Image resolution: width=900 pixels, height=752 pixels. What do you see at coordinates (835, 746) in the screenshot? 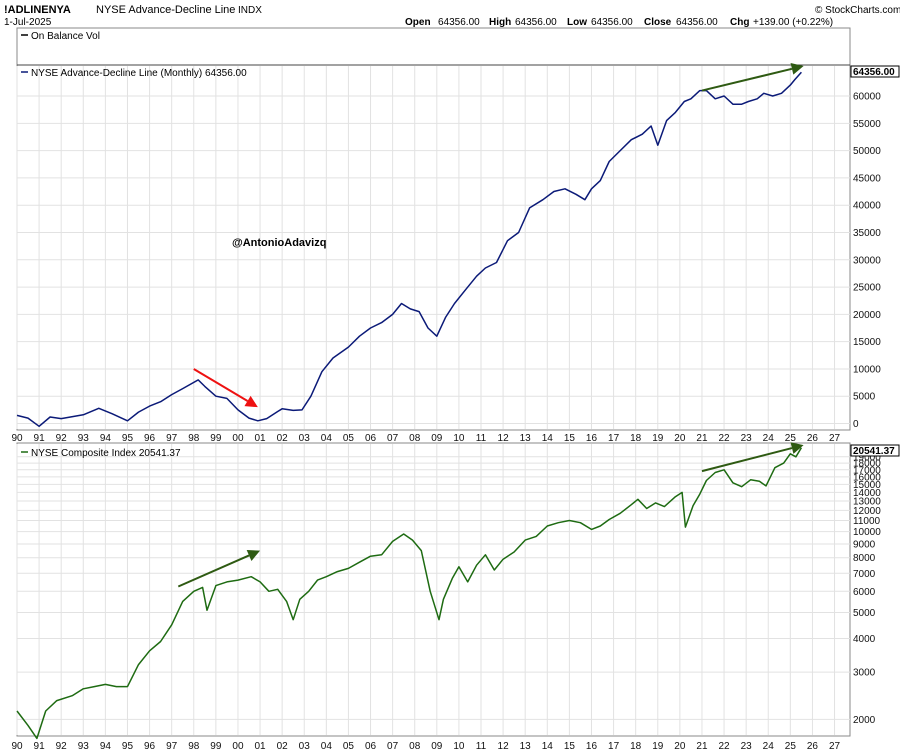
I see `nyse-x-tick-label: 27` at bounding box center [835, 746].